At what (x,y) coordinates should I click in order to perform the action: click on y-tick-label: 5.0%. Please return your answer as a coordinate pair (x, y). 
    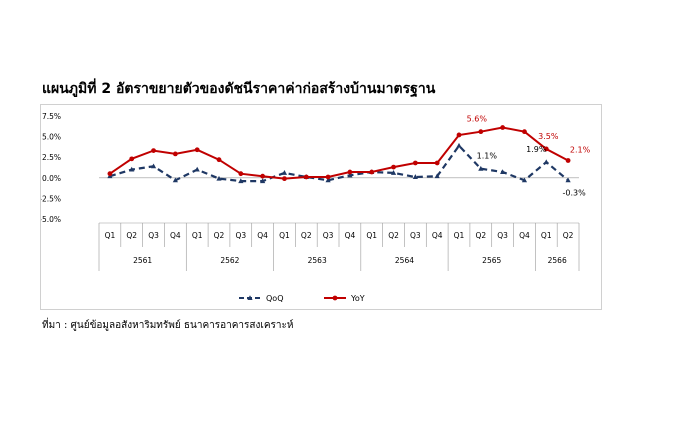
    Looking at the image, I should click on (51, 137).